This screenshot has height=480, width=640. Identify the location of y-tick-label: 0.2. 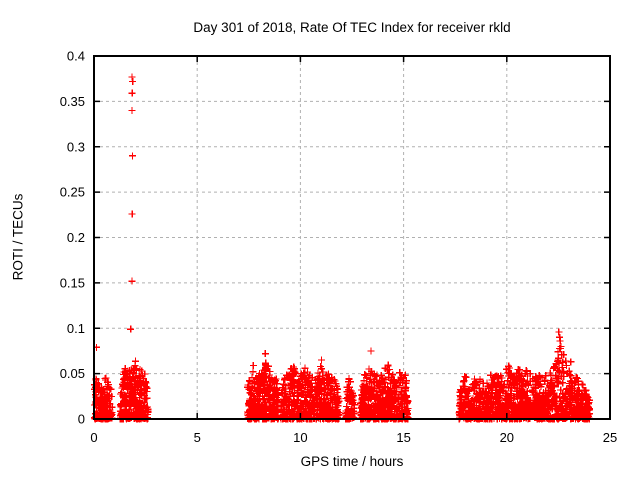
(76, 237).